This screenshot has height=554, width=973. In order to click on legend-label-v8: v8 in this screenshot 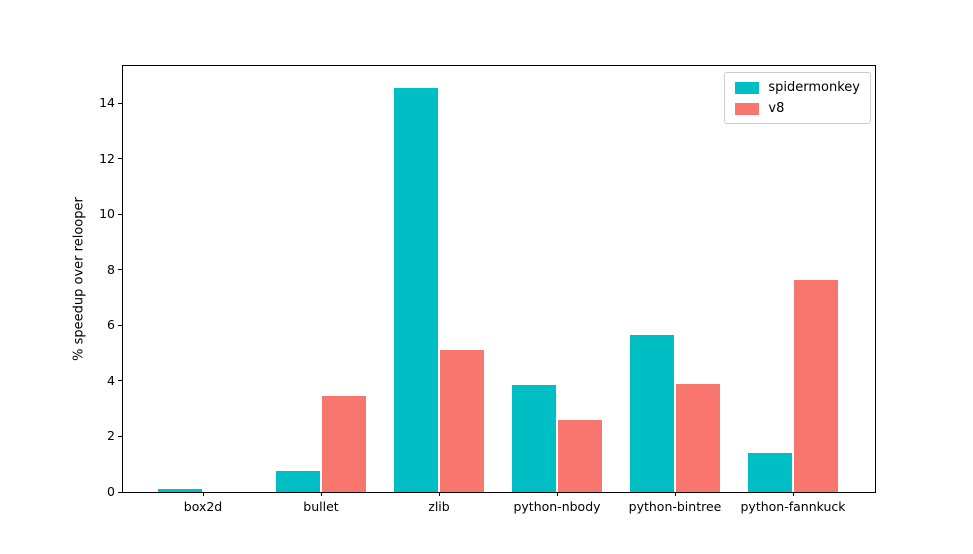, I will do `click(776, 108)`.